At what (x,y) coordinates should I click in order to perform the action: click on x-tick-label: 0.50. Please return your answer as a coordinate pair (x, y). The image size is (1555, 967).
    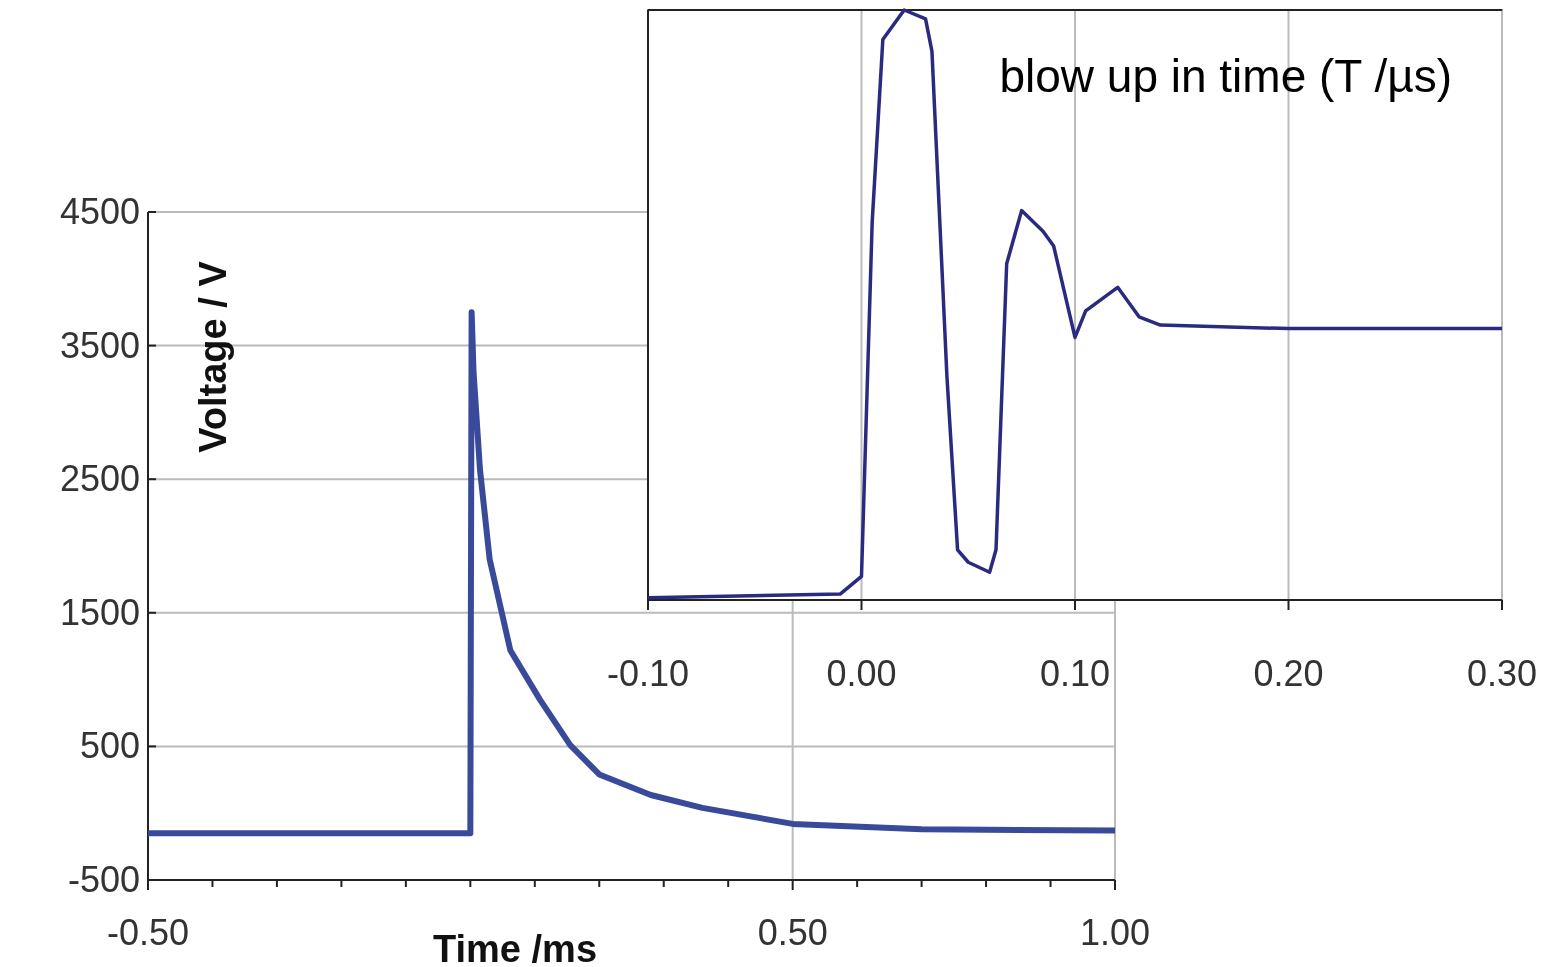
    Looking at the image, I should click on (792, 932).